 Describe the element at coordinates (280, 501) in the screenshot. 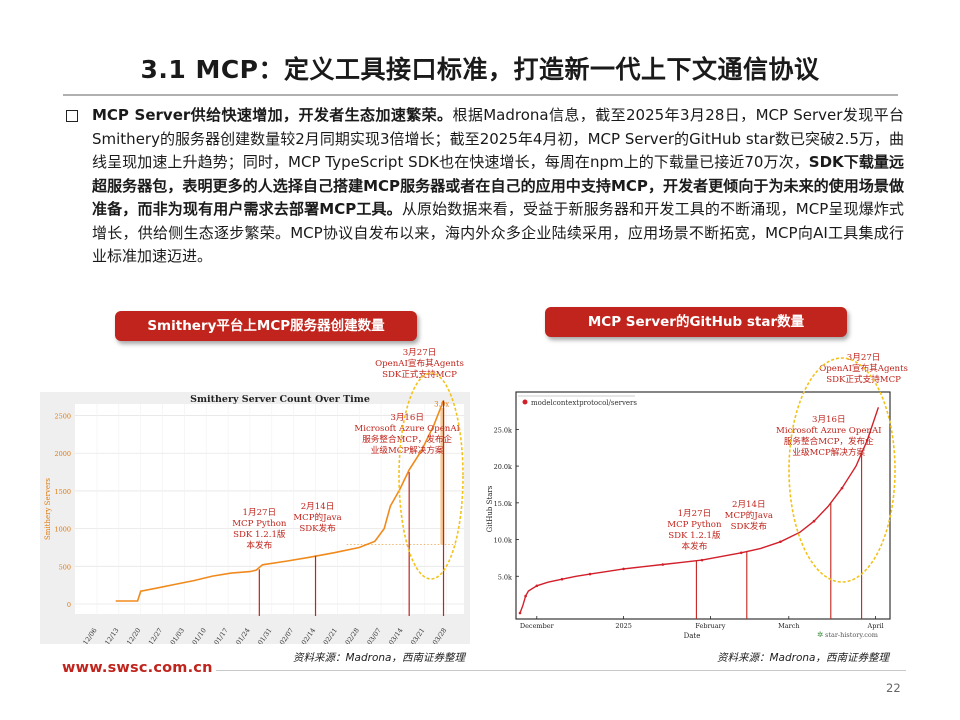

I see `smithery-series-line` at that location.